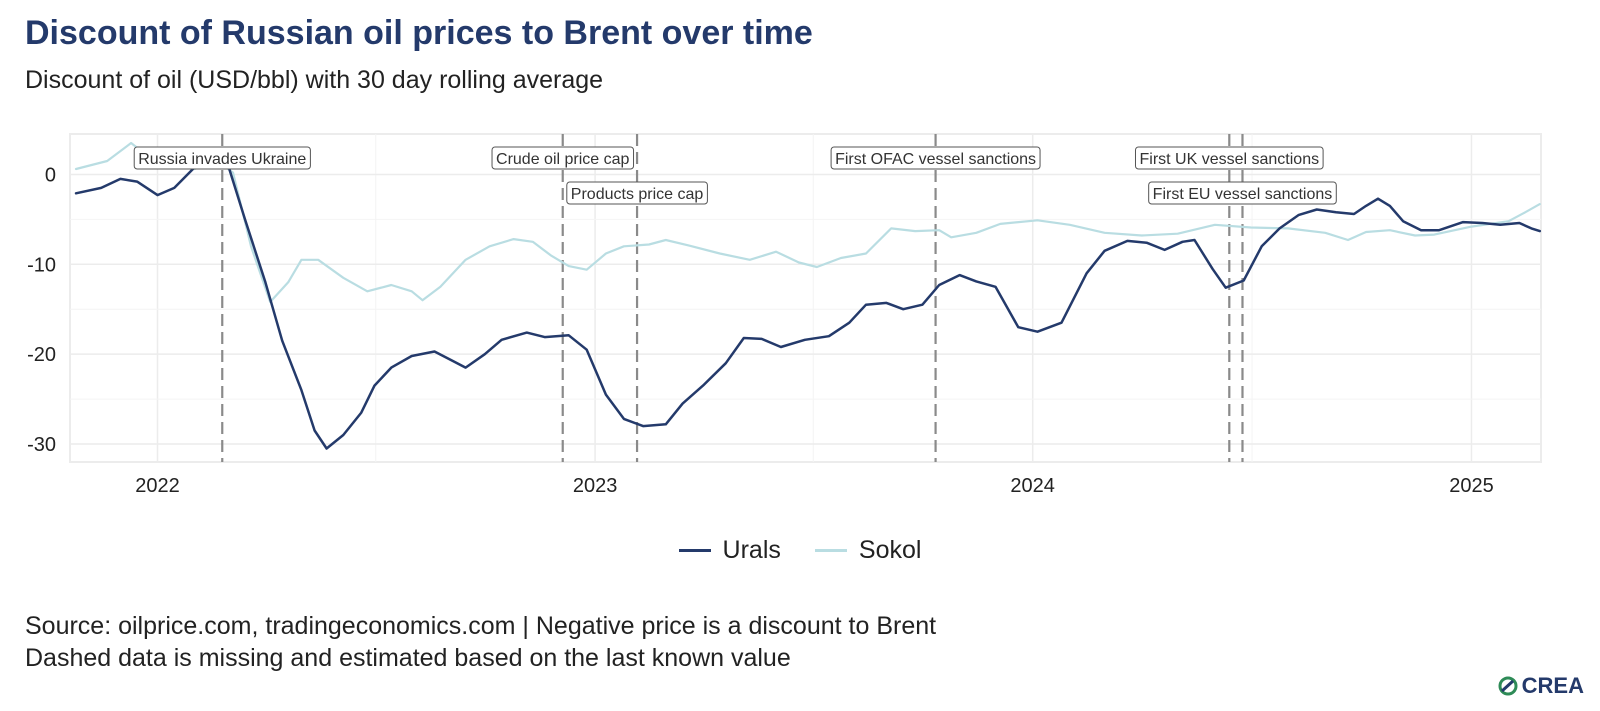 This screenshot has height=711, width=1600. What do you see at coordinates (800, 550) in the screenshot?
I see `legend: Urals Sokol` at bounding box center [800, 550].